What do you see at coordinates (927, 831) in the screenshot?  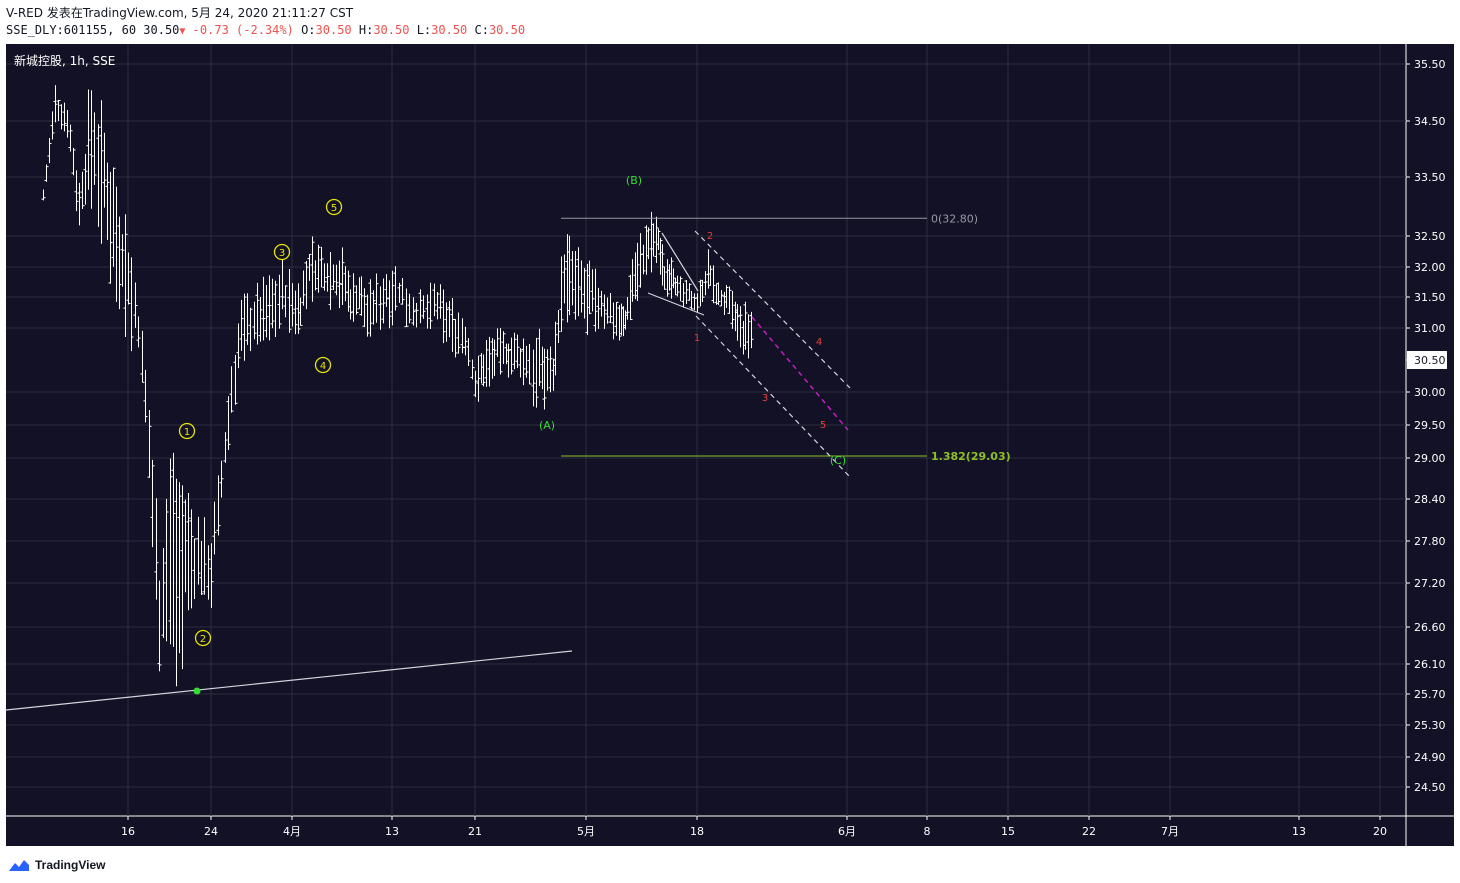 I see `time-tick-label: 8` at bounding box center [927, 831].